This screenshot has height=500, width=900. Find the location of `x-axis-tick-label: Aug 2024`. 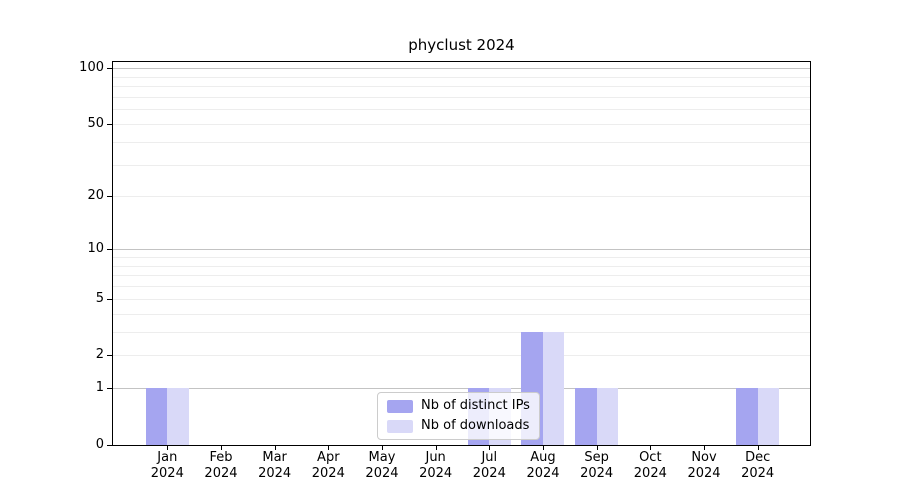

x-axis-tick-label: Aug 2024 is located at coordinates (543, 465).